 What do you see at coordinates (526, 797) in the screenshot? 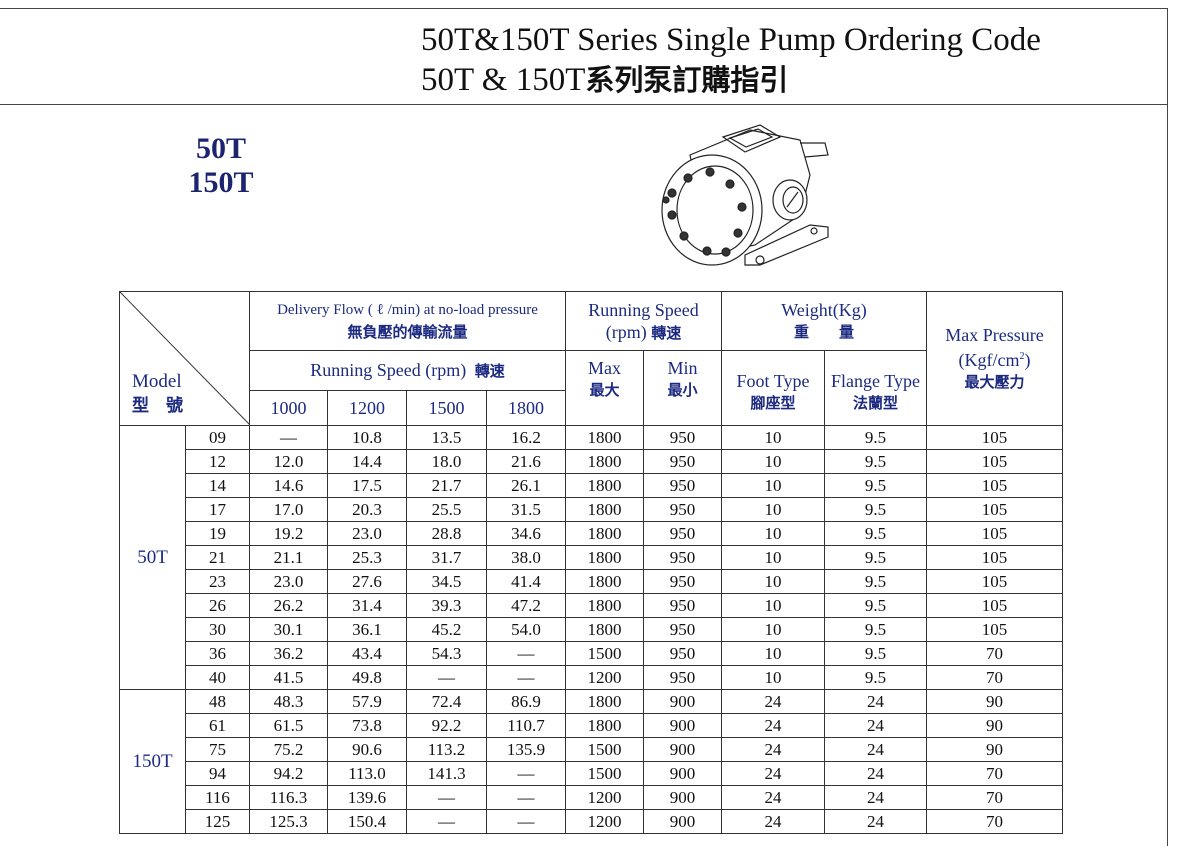
I see `flow-1800: —` at bounding box center [526, 797].